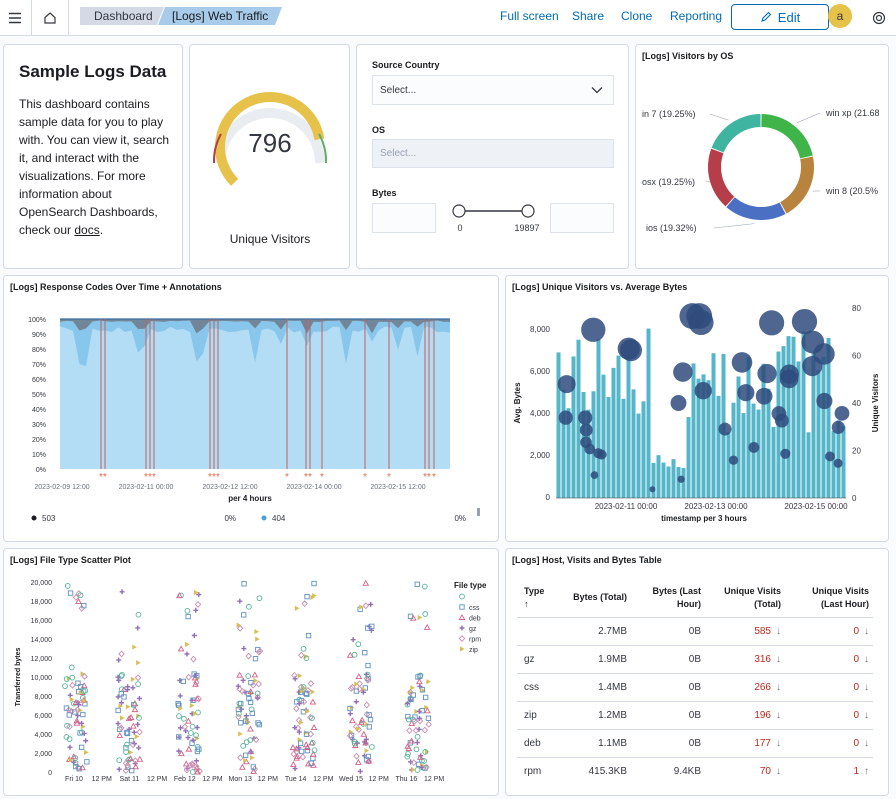  I want to click on share-link: Share, so click(588, 16).